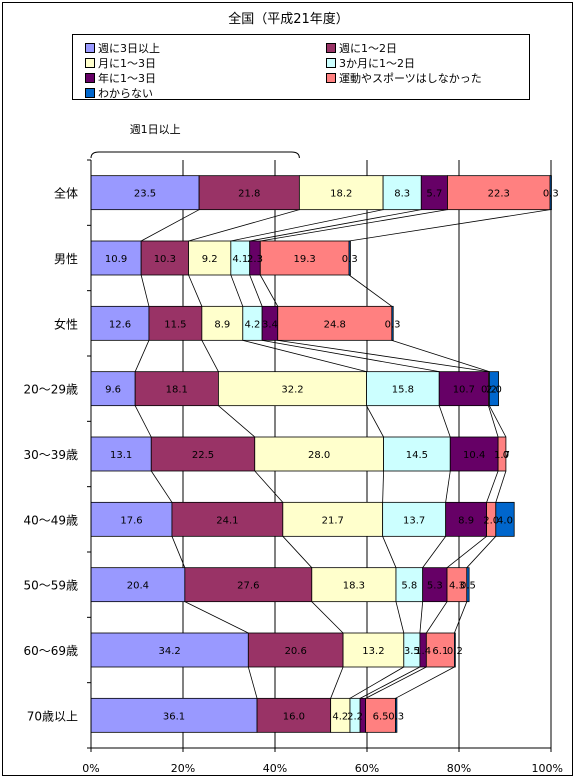 This screenshot has height=780, width=577. I want to click on data-label: 4.1, so click(240, 259).